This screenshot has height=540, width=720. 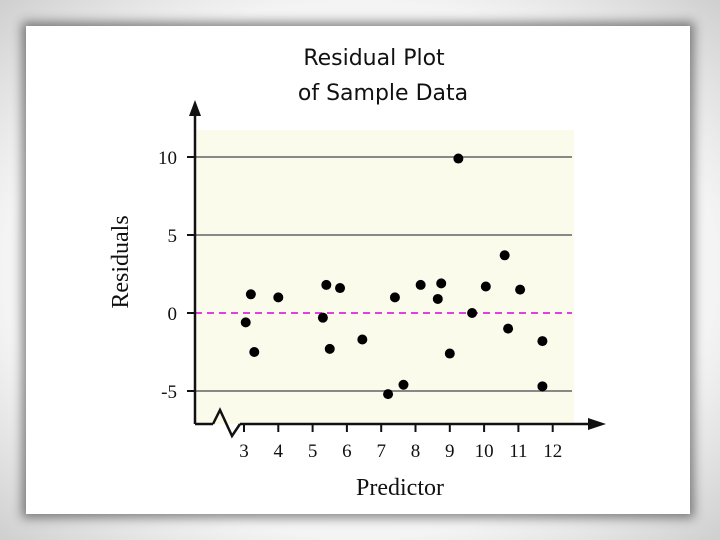 What do you see at coordinates (381, 451) in the screenshot?
I see `x-tick-label: 7` at bounding box center [381, 451].